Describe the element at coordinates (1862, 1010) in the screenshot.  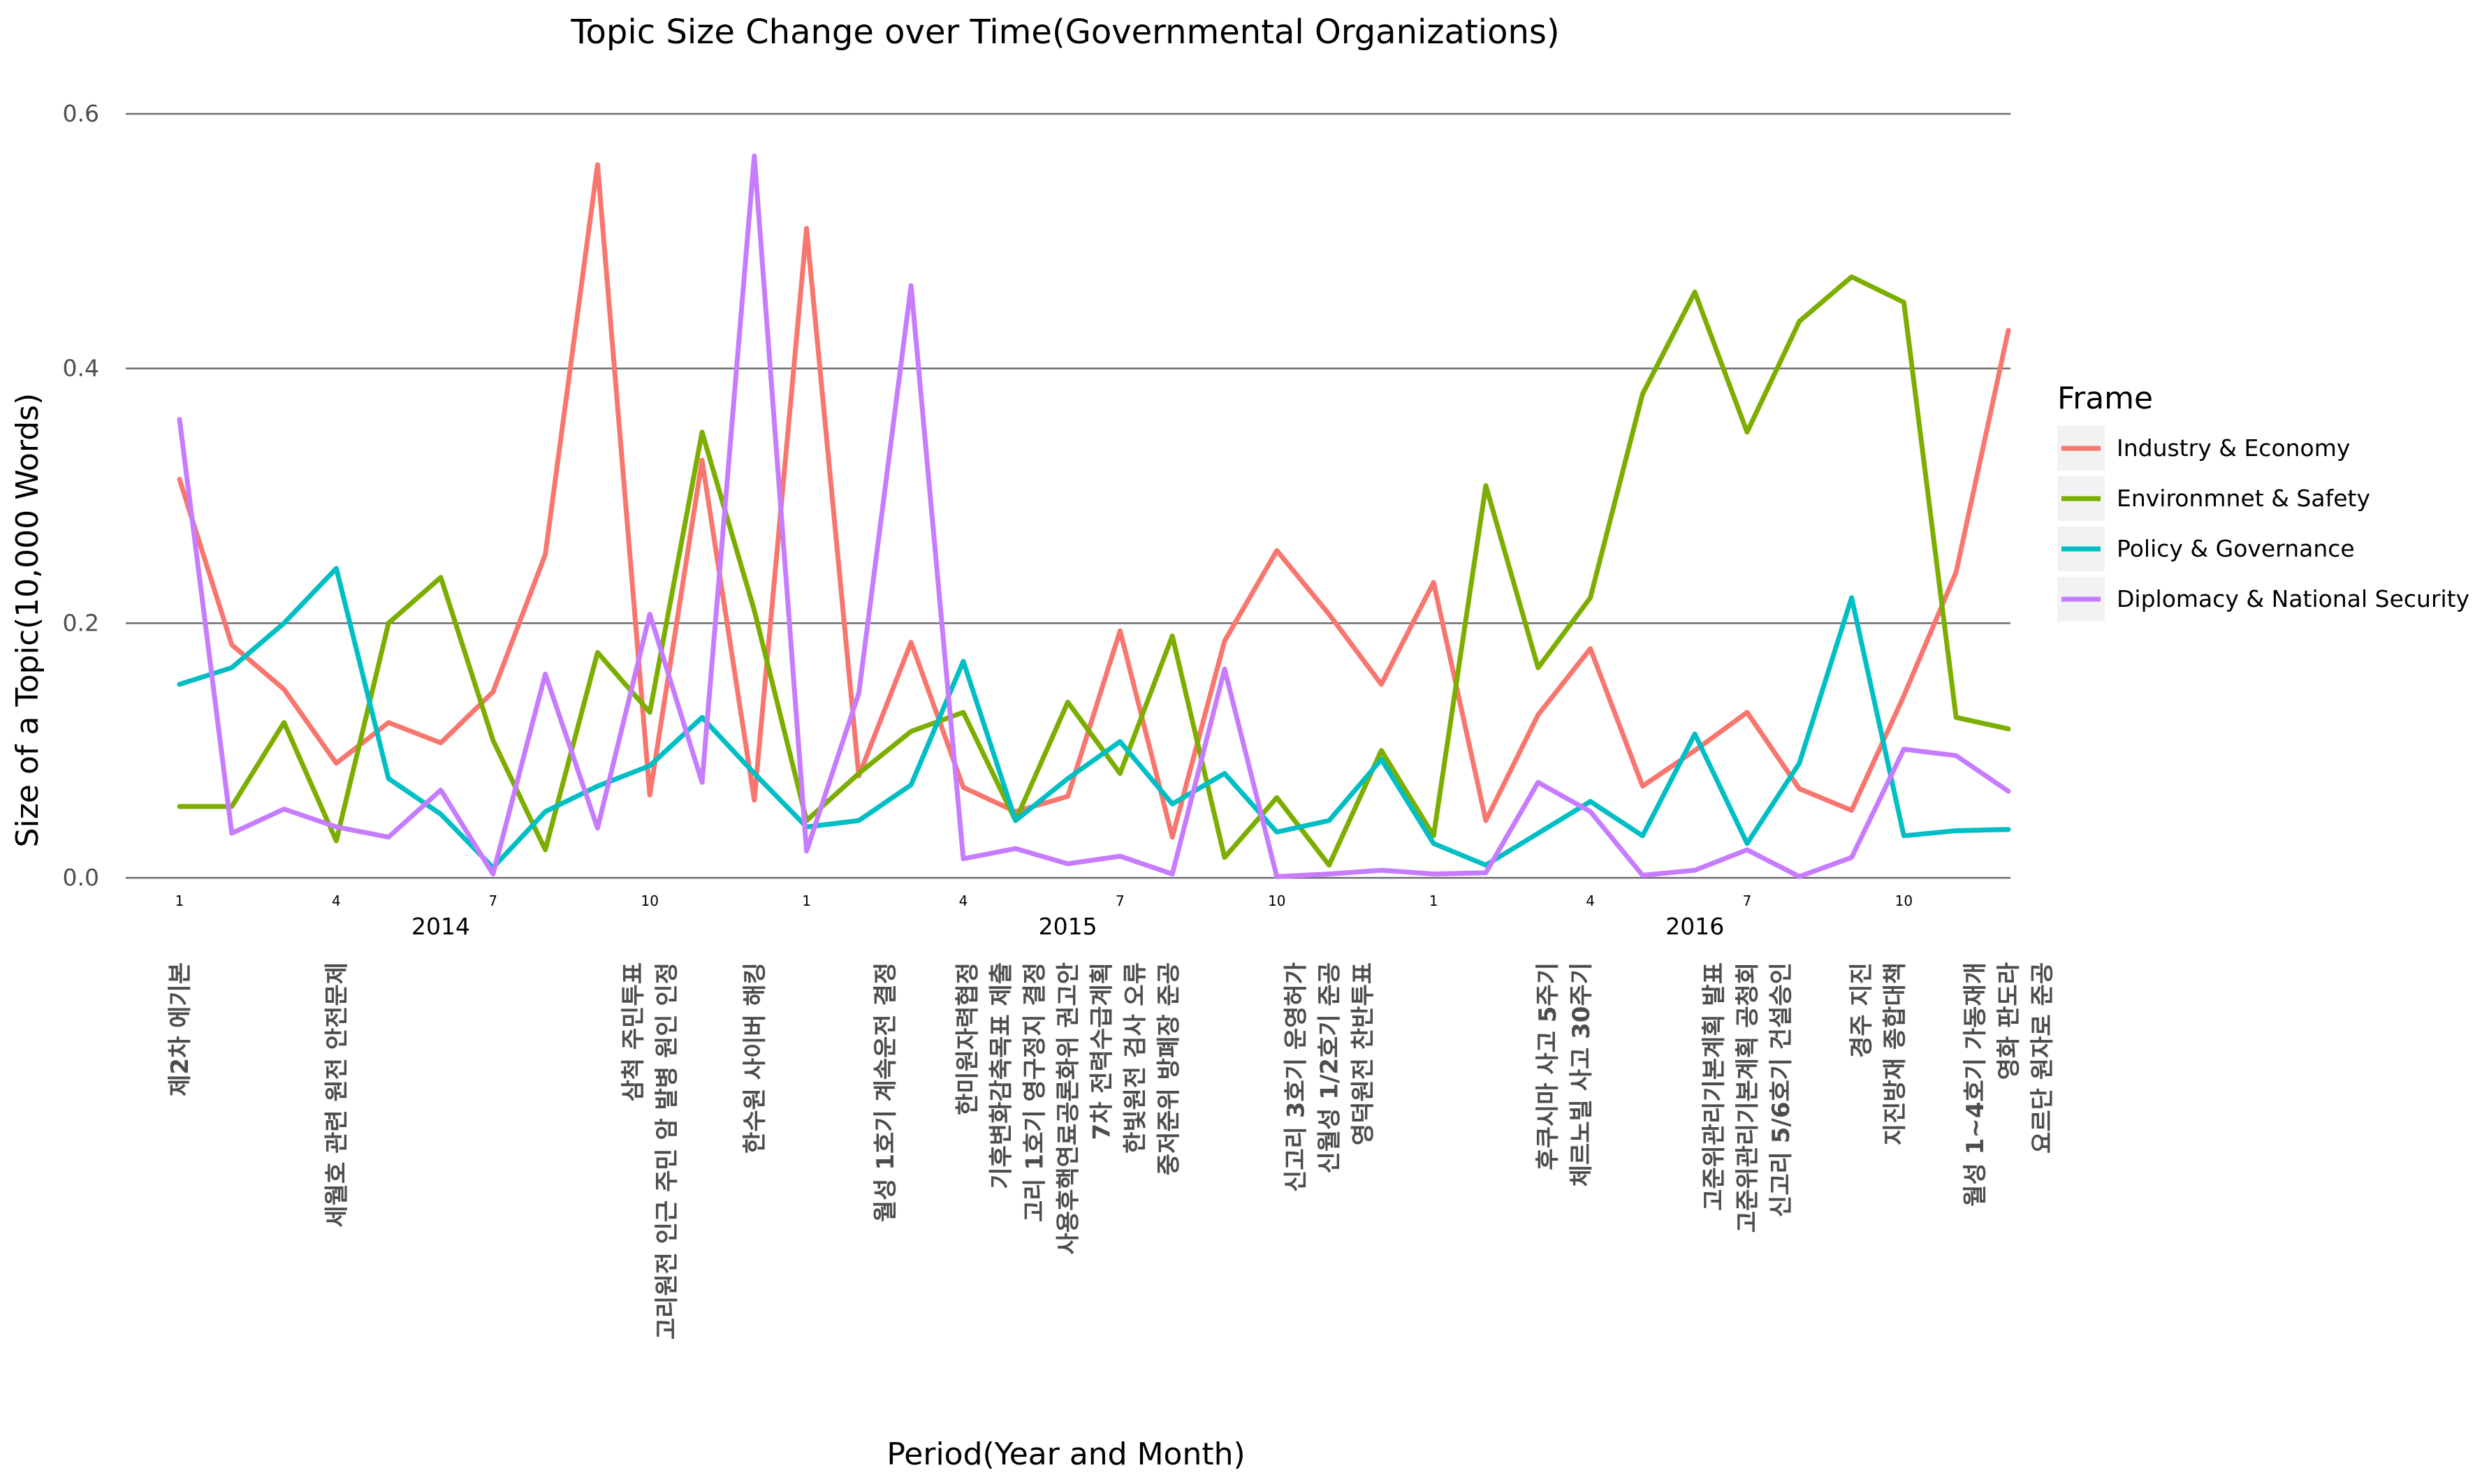
I see `event-label: 경주 지진` at that location.